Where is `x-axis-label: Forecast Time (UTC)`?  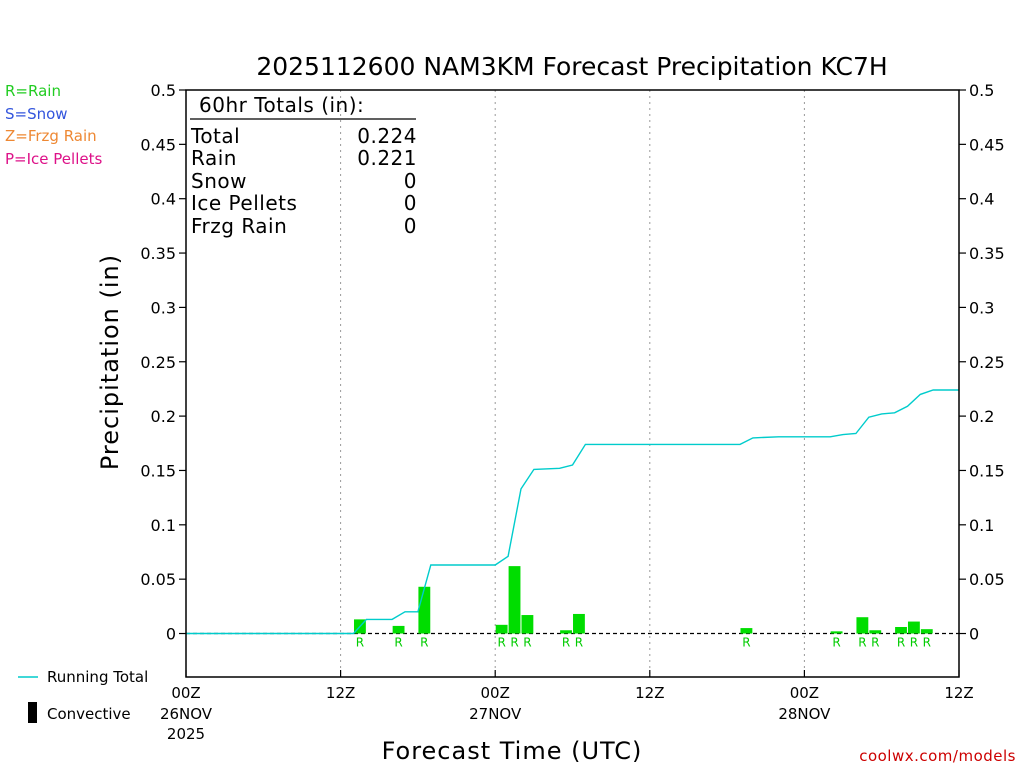
x-axis-label: Forecast Time (UTC) is located at coordinates (512, 751).